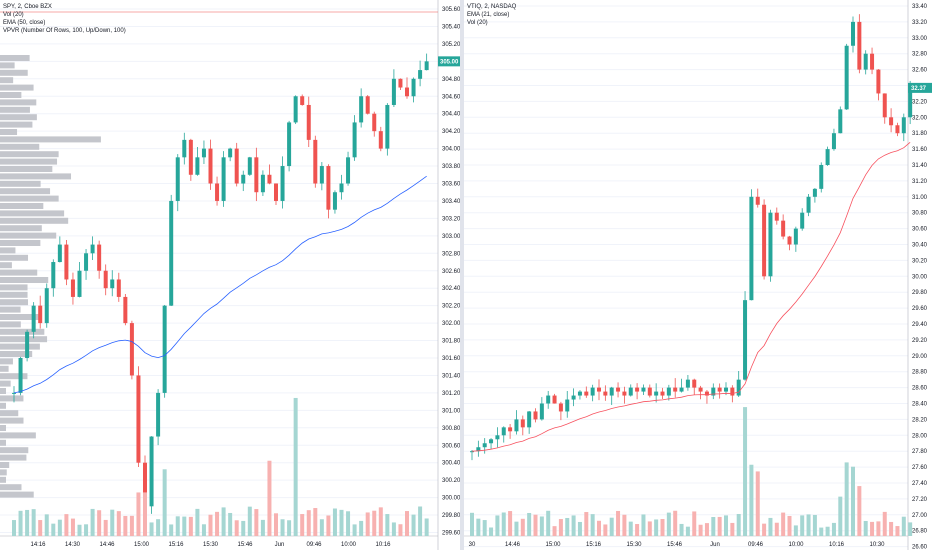  Describe the element at coordinates (920, 500) in the screenshot. I see `vtiq-price-tick-label: 27.20` at that location.